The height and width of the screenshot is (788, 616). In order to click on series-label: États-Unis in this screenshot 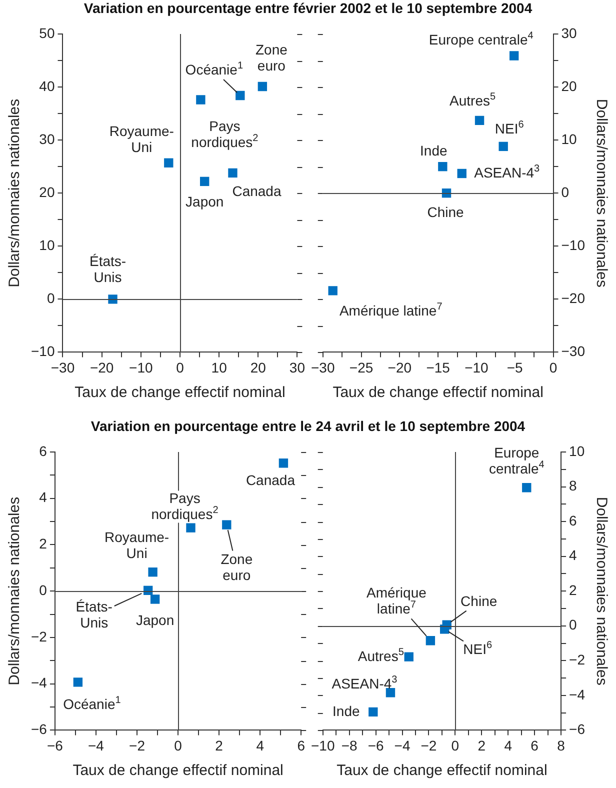, I will do `click(107, 269)`.